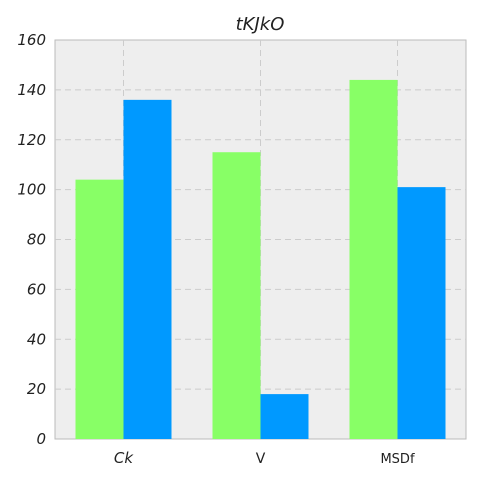 This screenshot has width=480, height=480. I want to click on y-tick-label: 120, so click(31, 140).